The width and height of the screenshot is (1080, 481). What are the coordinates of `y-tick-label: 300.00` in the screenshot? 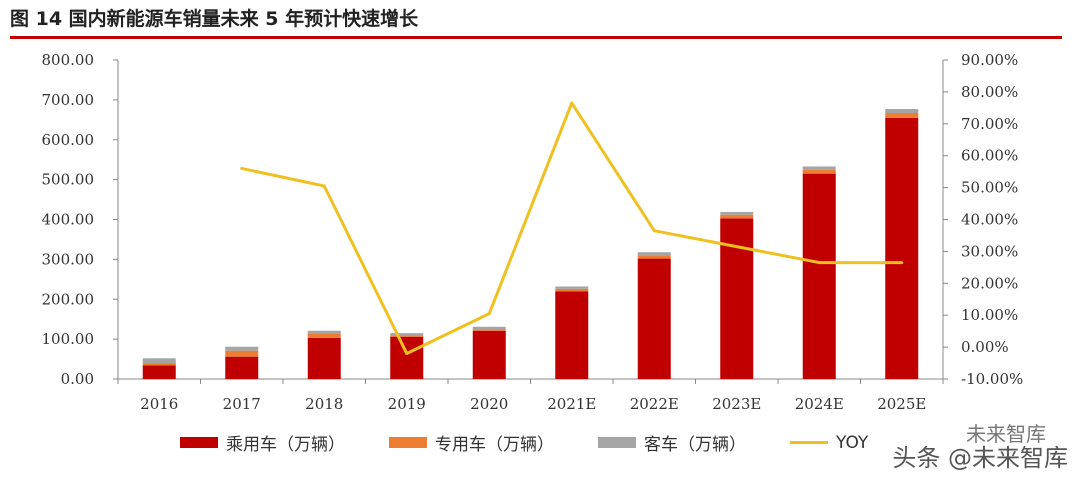 It's located at (68, 259).